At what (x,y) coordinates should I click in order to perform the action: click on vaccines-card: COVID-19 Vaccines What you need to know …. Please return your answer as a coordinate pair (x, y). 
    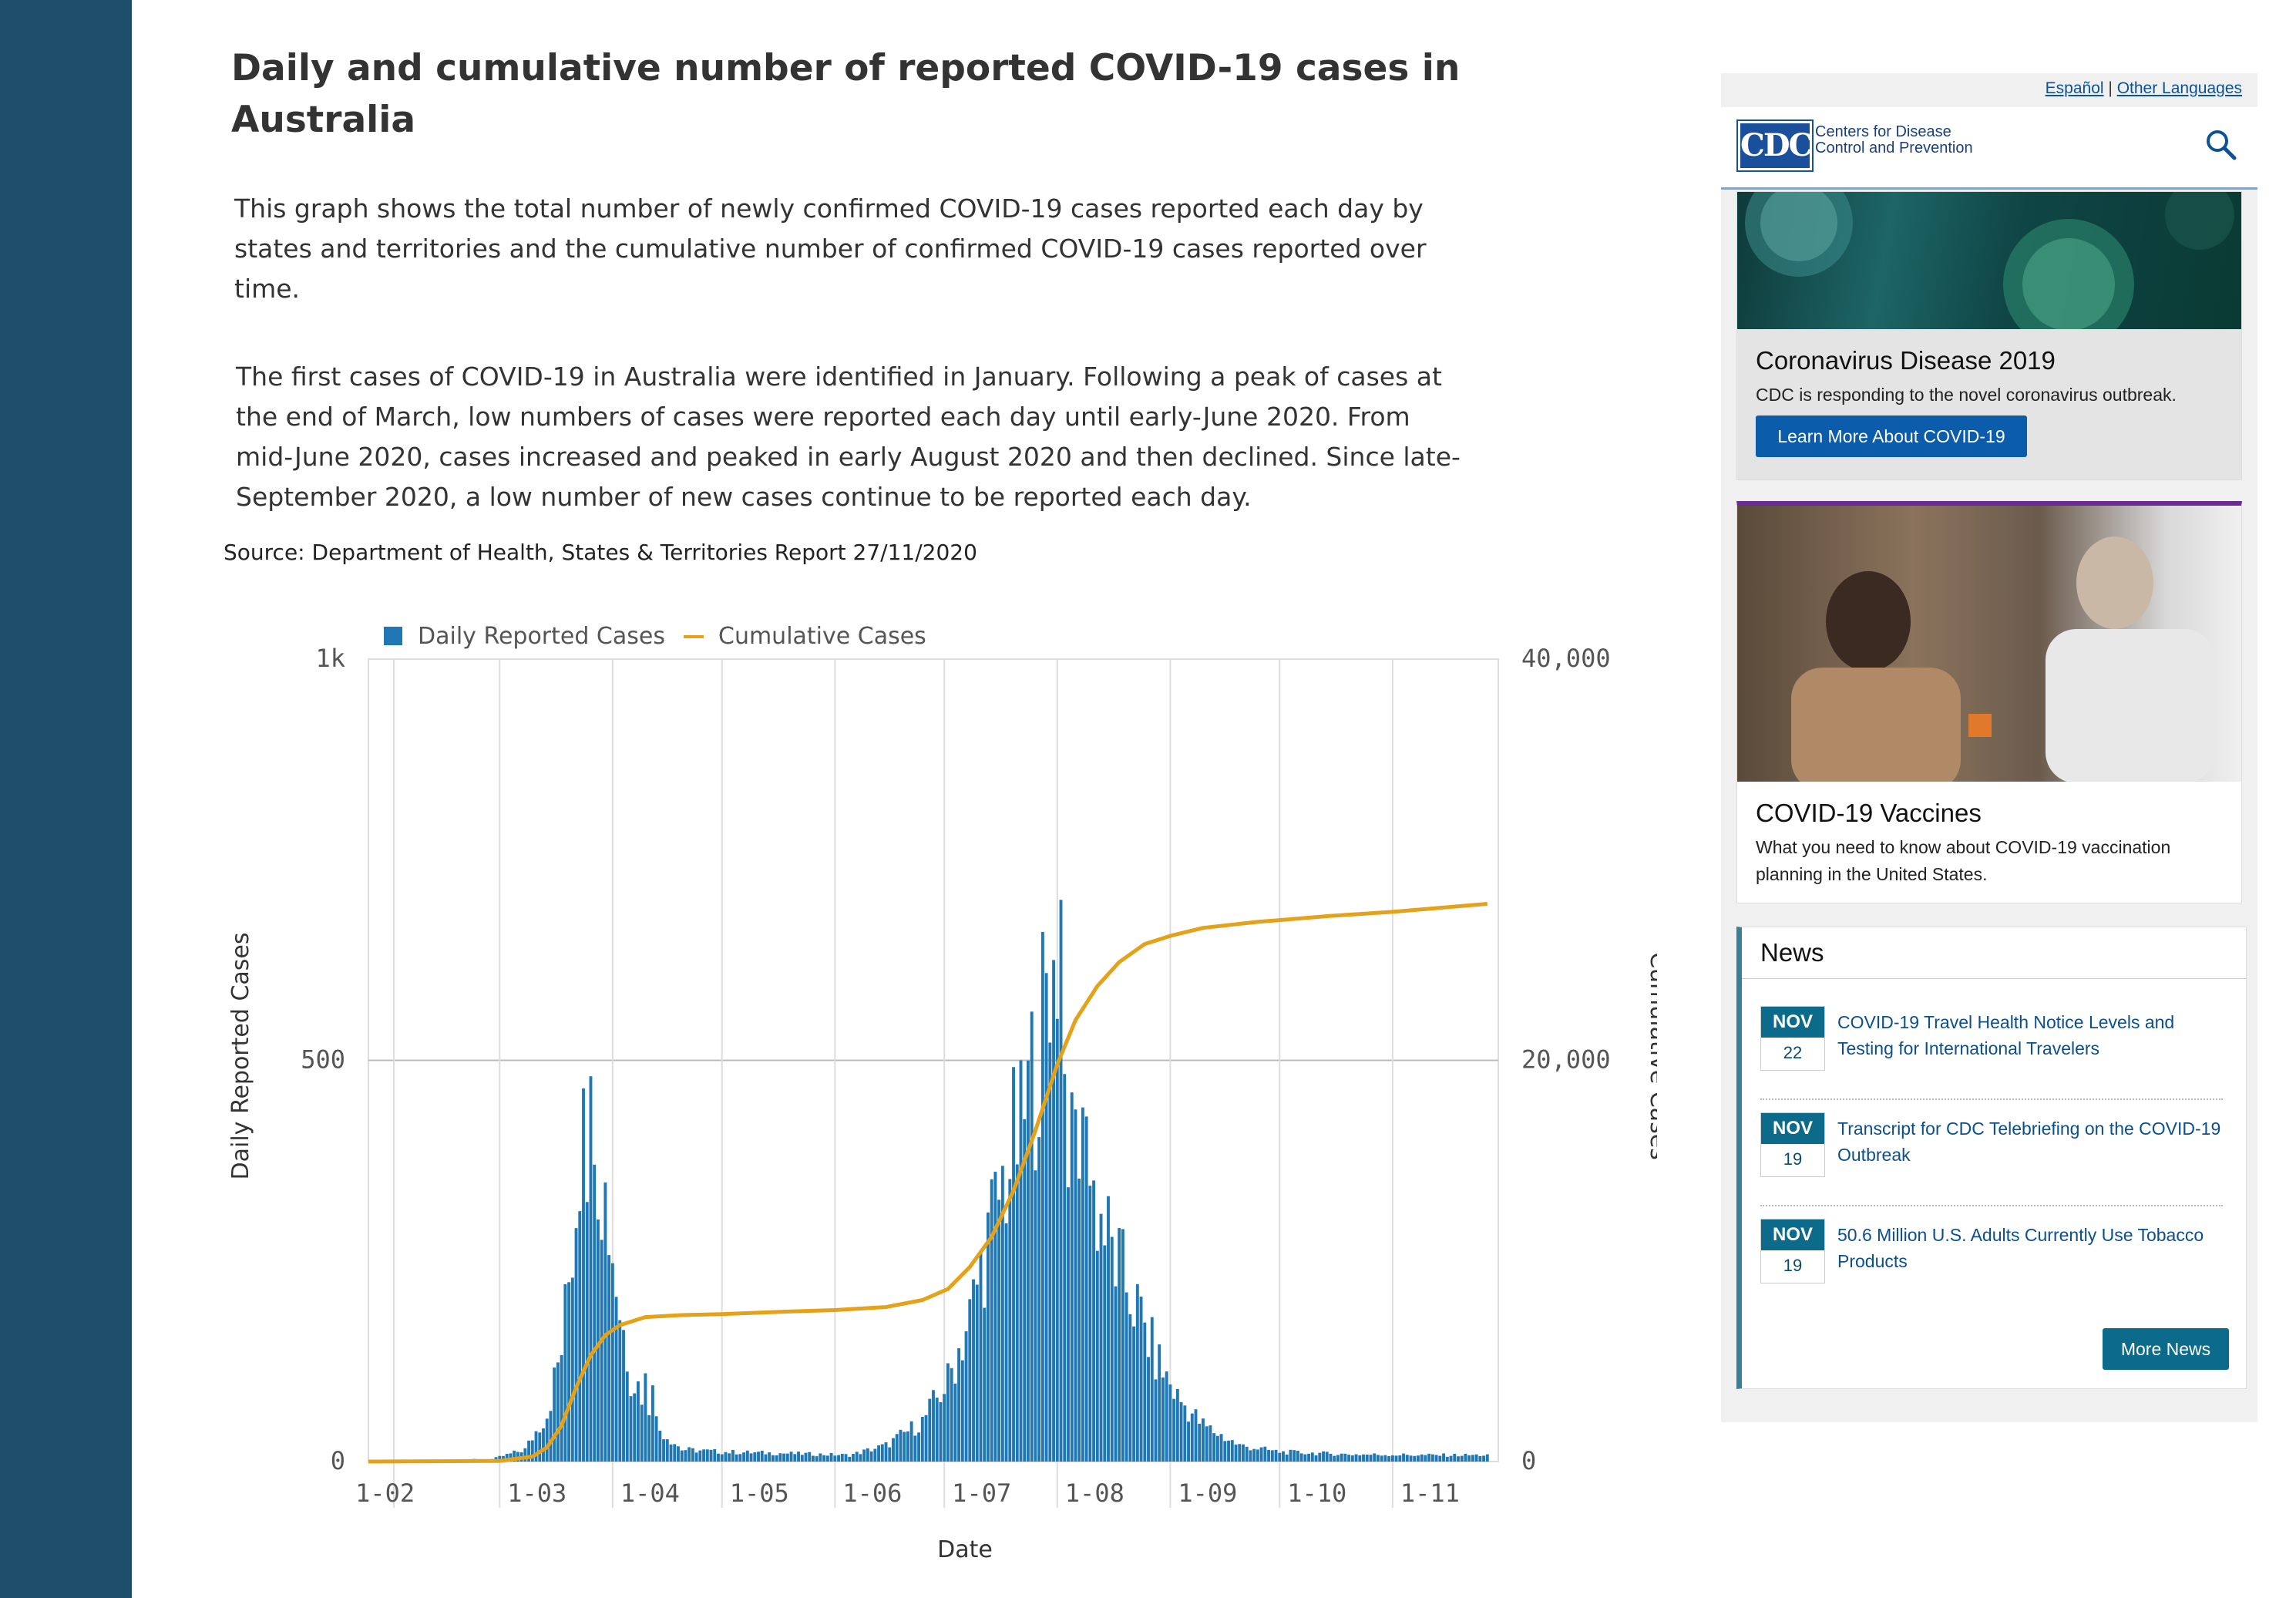
    Looking at the image, I should click on (1989, 702).